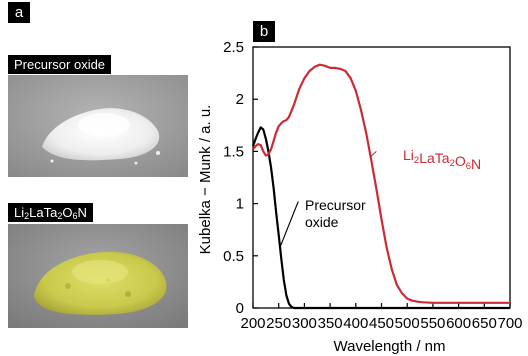 The width and height of the screenshot is (528, 356). I want to click on precursor-label-line2: oxide, so click(322, 222).